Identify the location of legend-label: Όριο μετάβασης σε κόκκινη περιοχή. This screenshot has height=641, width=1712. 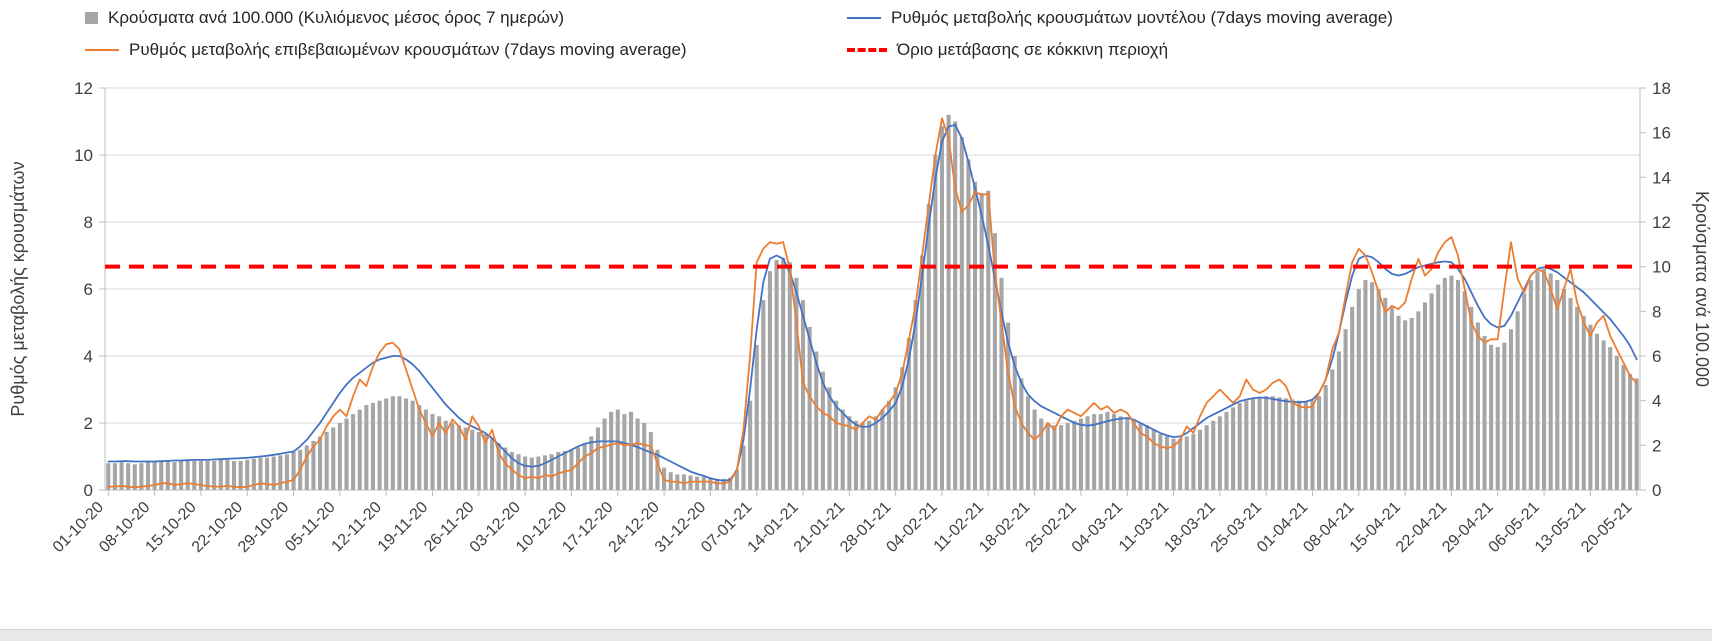
(1033, 49).